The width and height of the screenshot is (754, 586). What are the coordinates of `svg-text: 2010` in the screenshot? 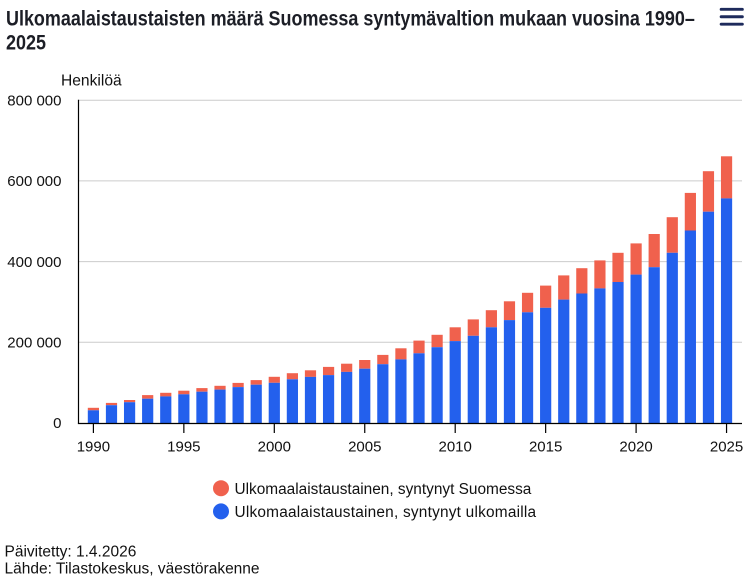 It's located at (455, 446).